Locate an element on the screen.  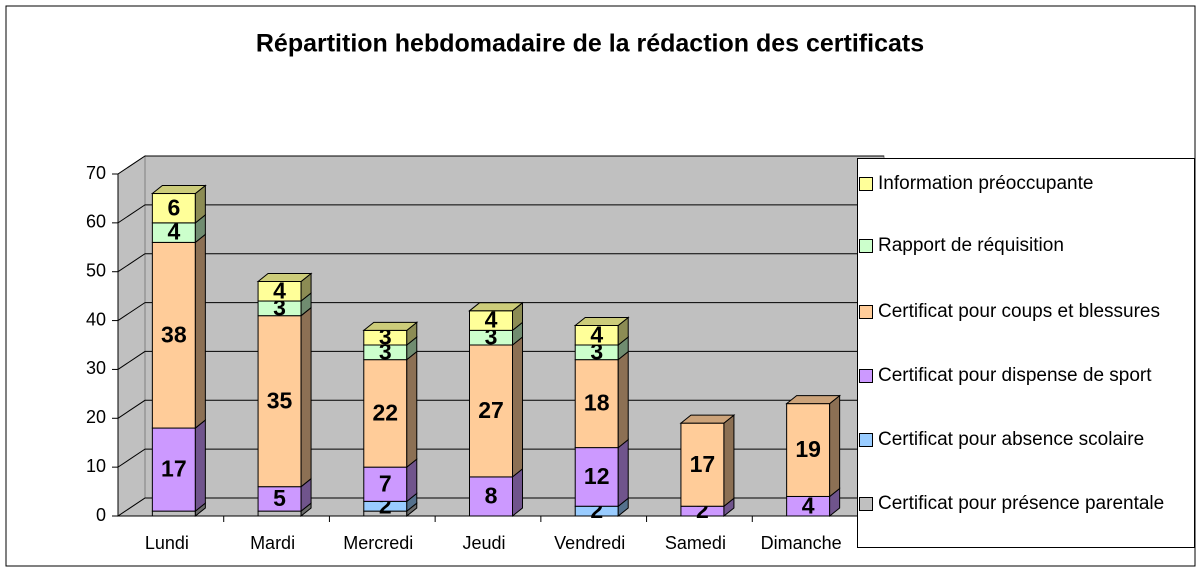
x-tick-label: Mardi is located at coordinates (272, 543).